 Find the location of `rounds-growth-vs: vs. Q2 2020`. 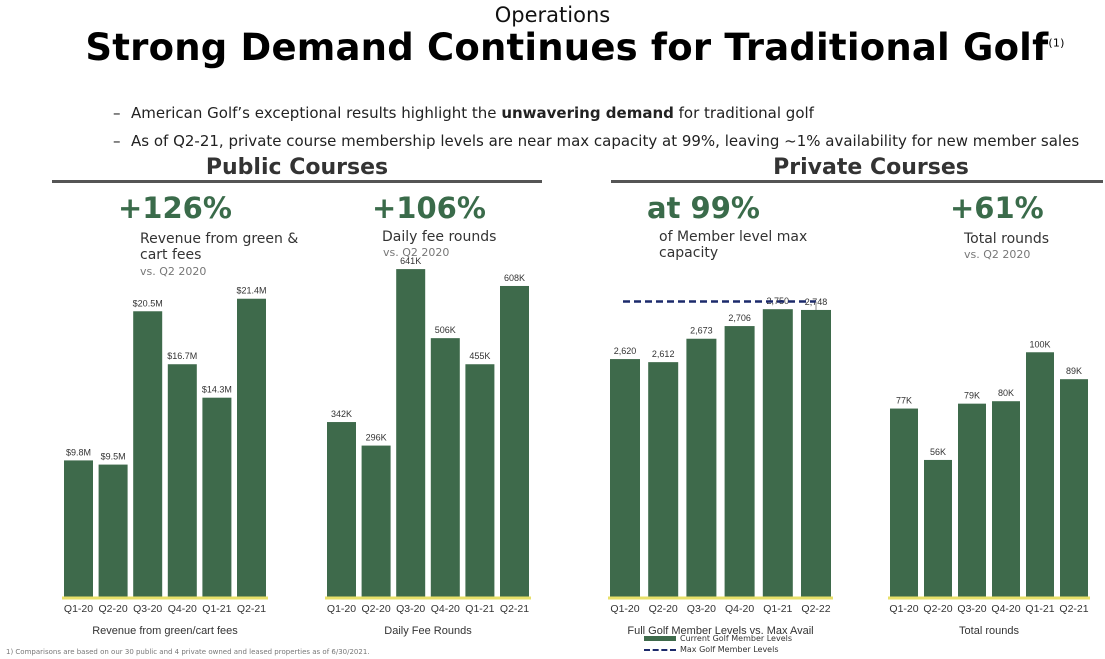

rounds-growth-vs: vs. Q2 2020 is located at coordinates (416, 252).